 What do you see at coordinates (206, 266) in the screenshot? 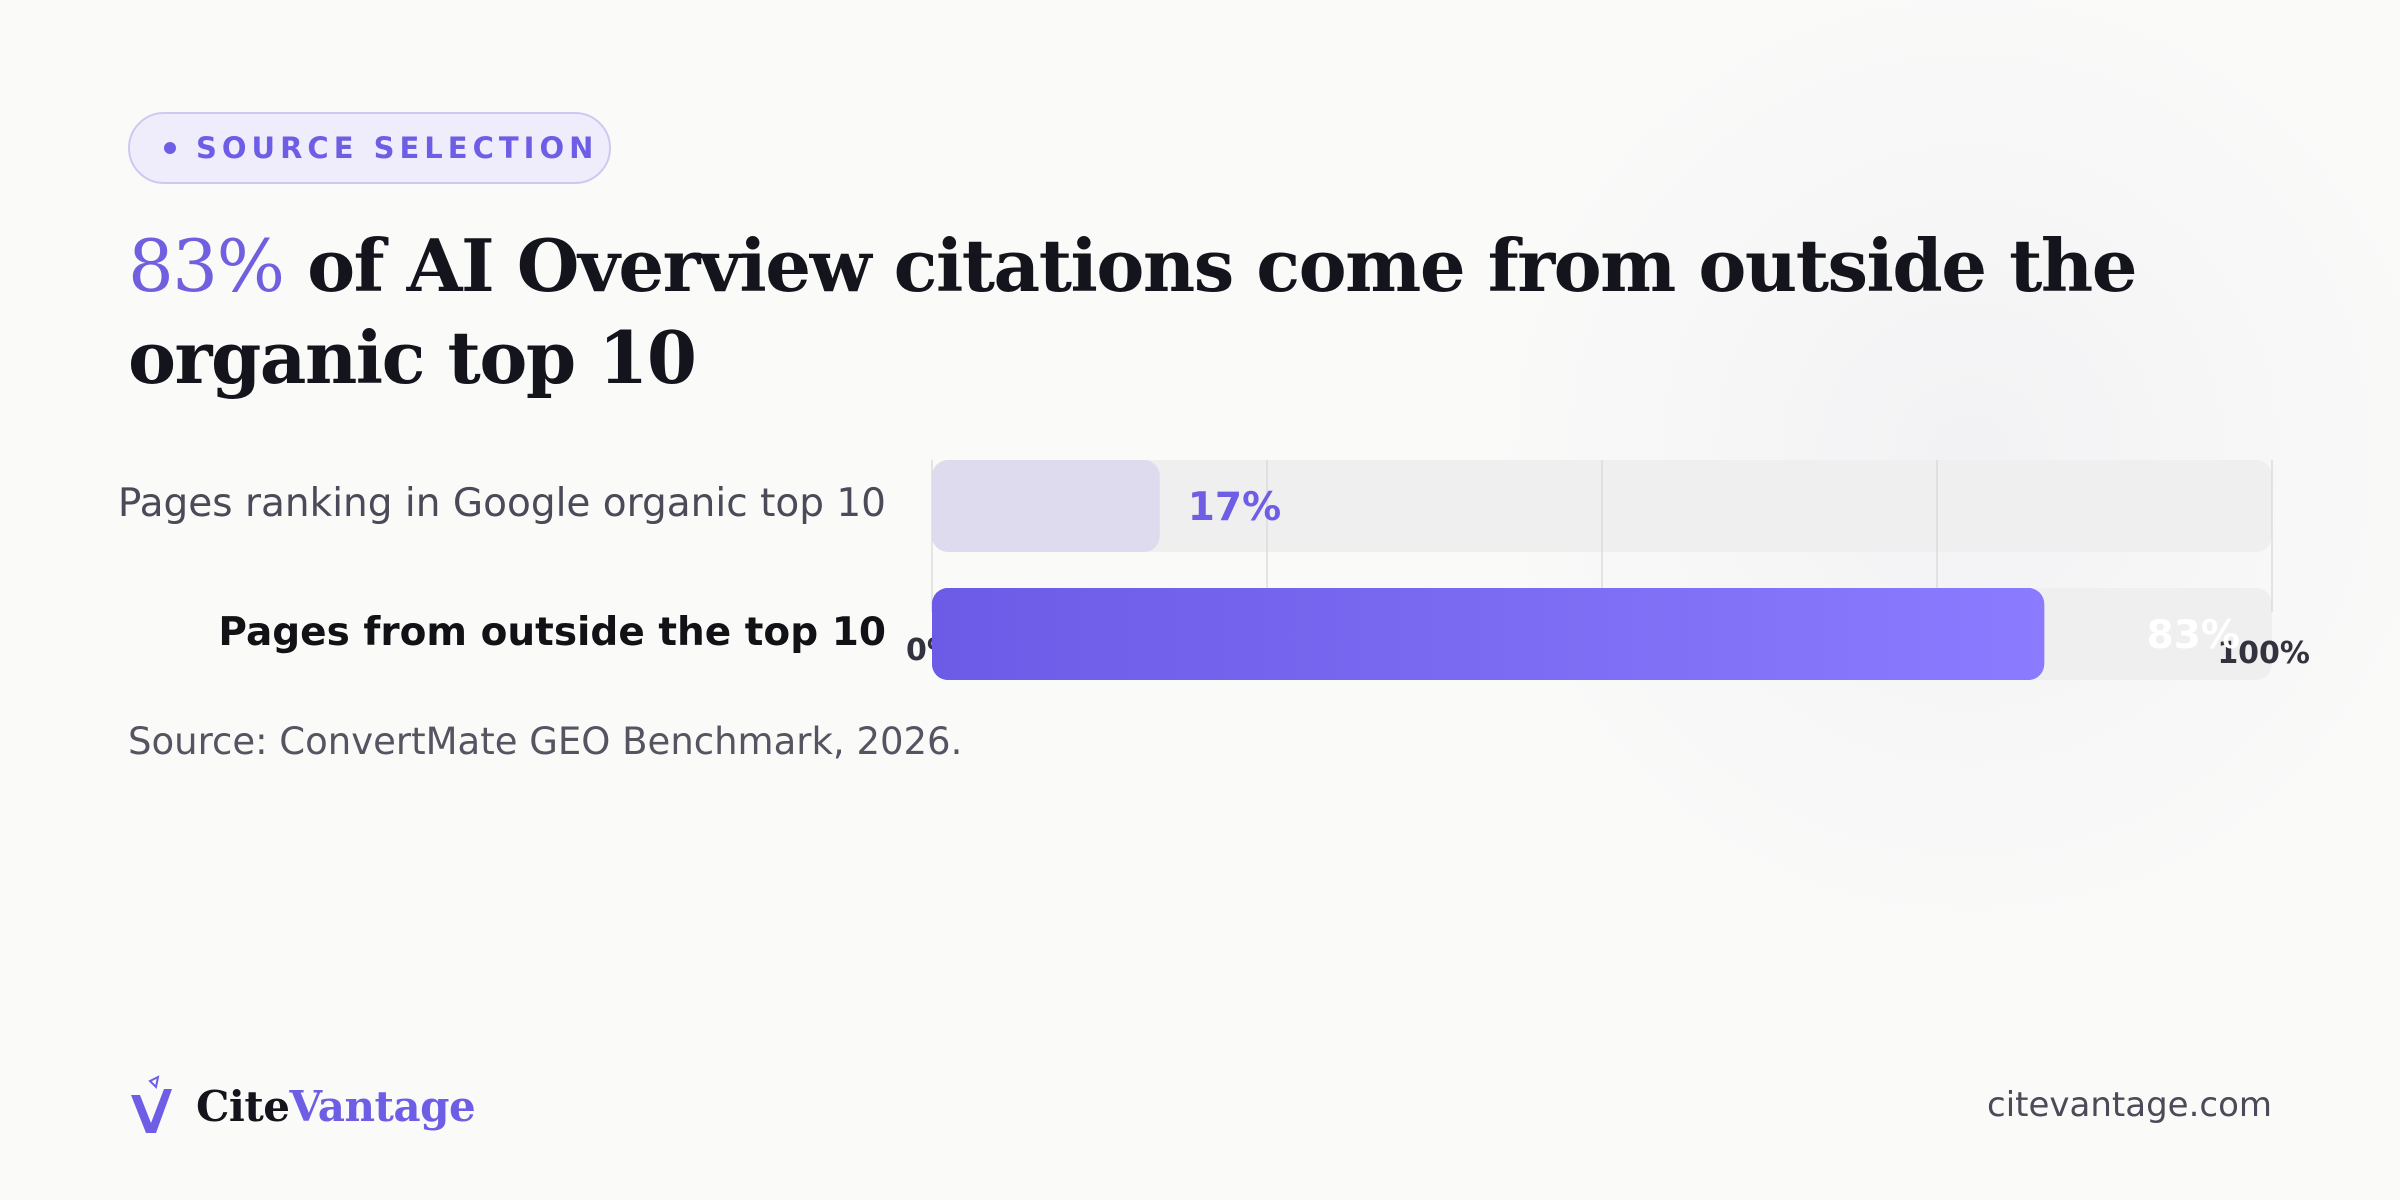
I see `headline-highlight: 83%` at bounding box center [206, 266].